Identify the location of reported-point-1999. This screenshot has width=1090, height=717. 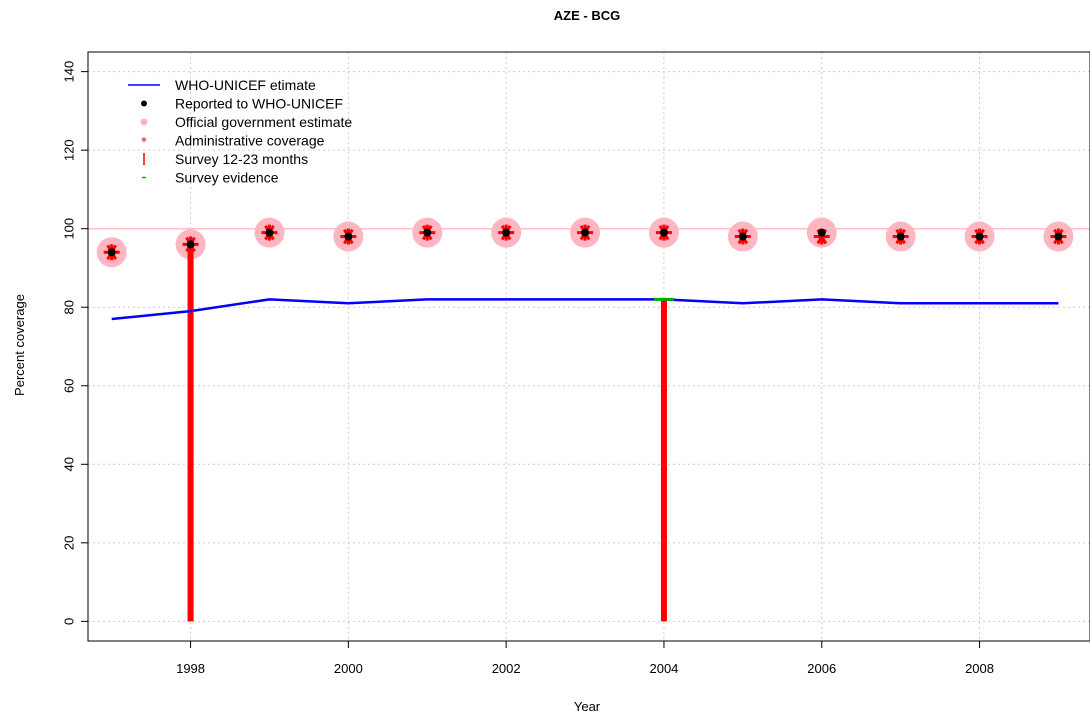
(269, 232).